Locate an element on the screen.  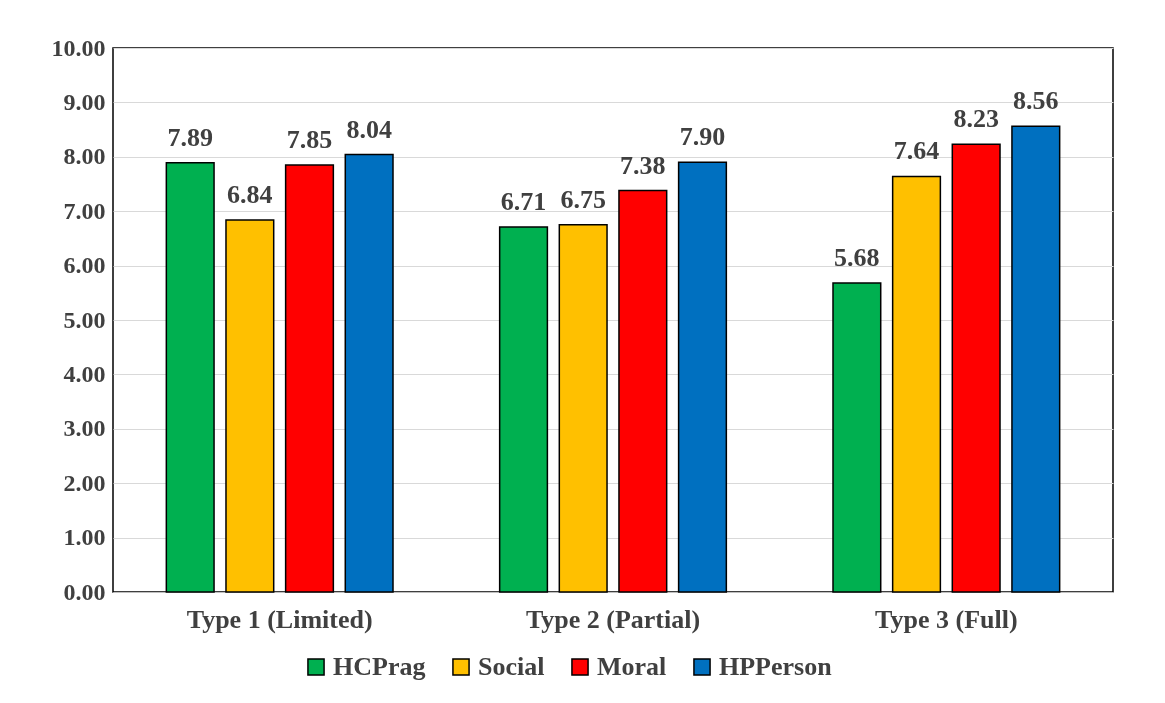
y-tick-label: 0.00 is located at coordinates (84, 591).